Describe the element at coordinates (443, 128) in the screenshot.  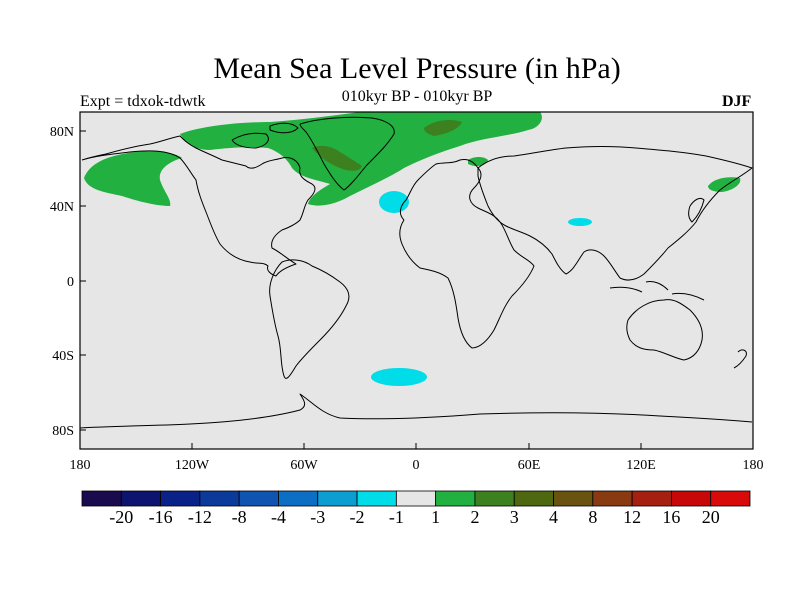
I see `anomaly-core-greenland-sea` at that location.